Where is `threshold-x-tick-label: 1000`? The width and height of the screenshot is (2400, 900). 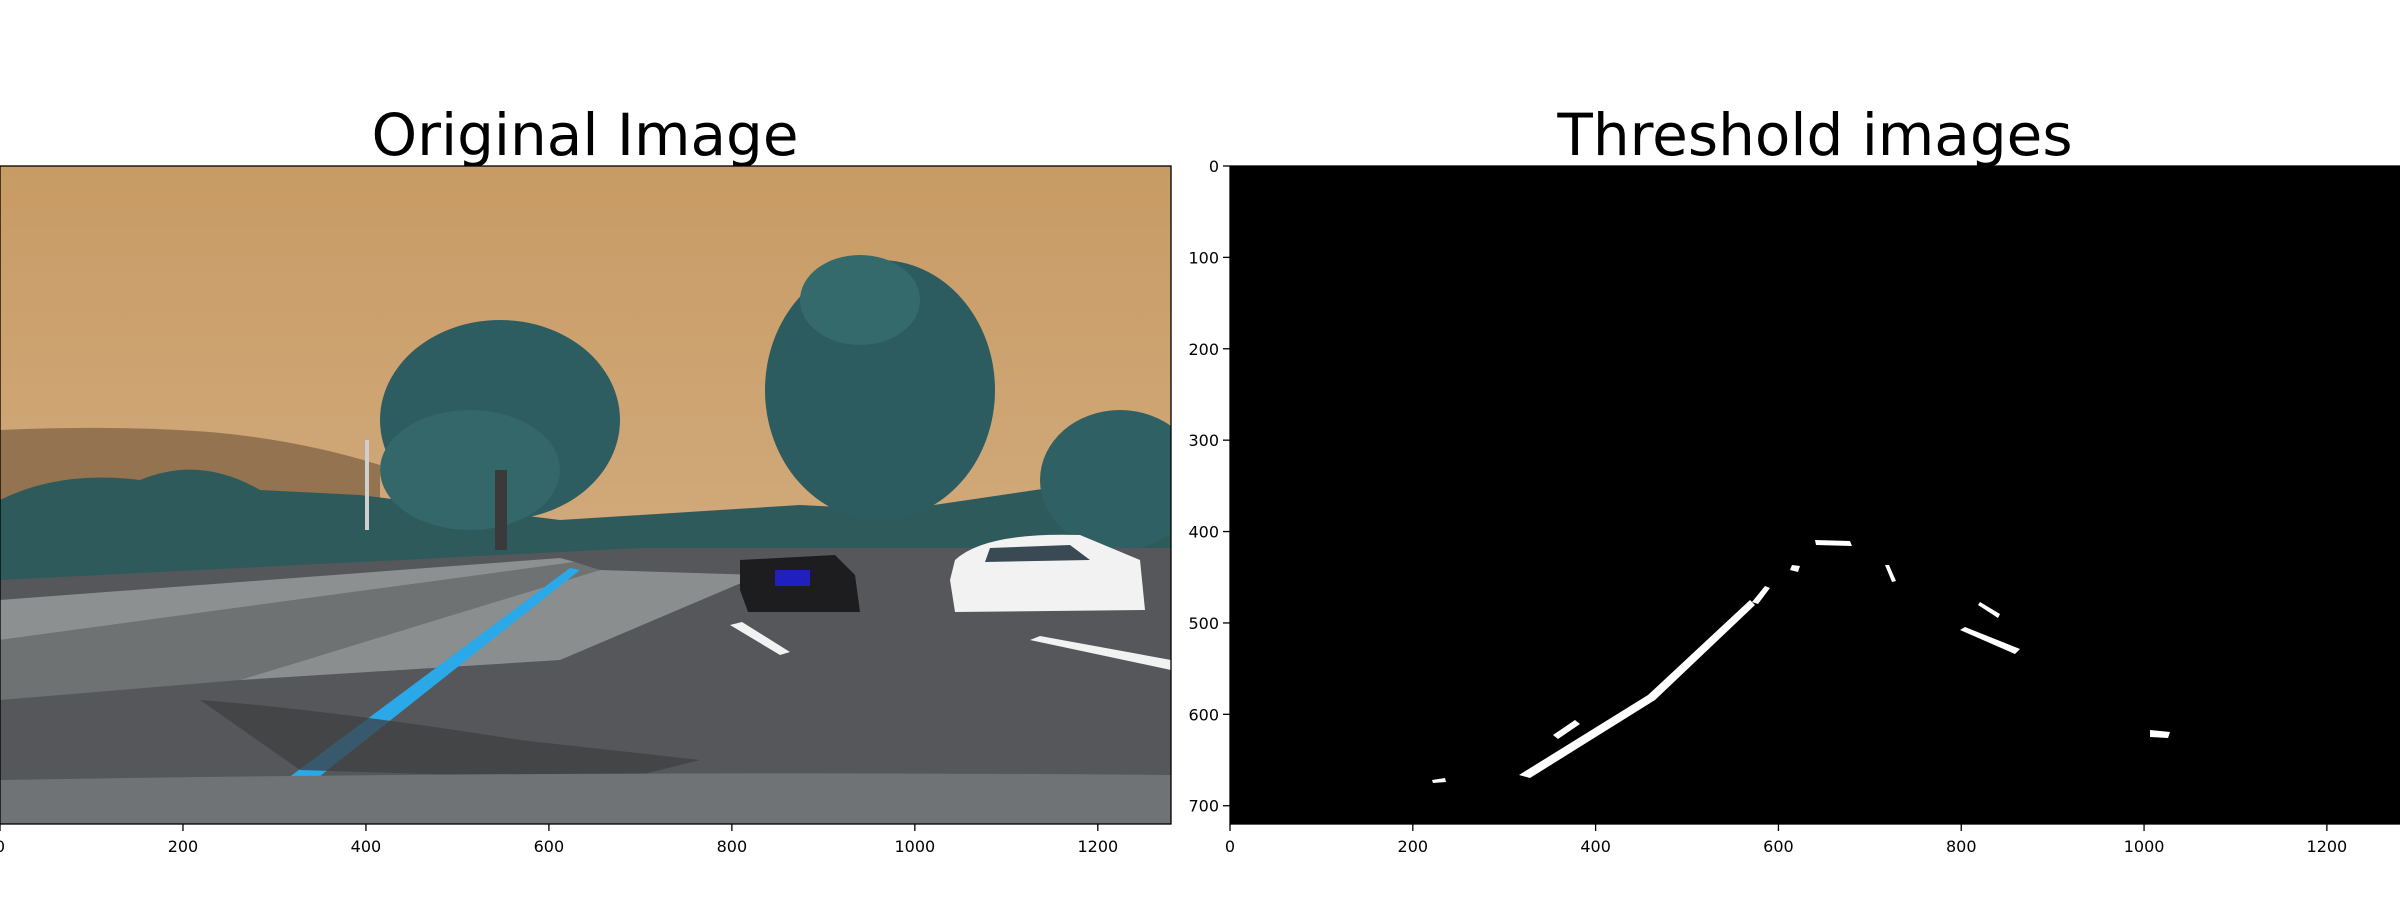
threshold-x-tick-label: 1000 is located at coordinates (2144, 846).